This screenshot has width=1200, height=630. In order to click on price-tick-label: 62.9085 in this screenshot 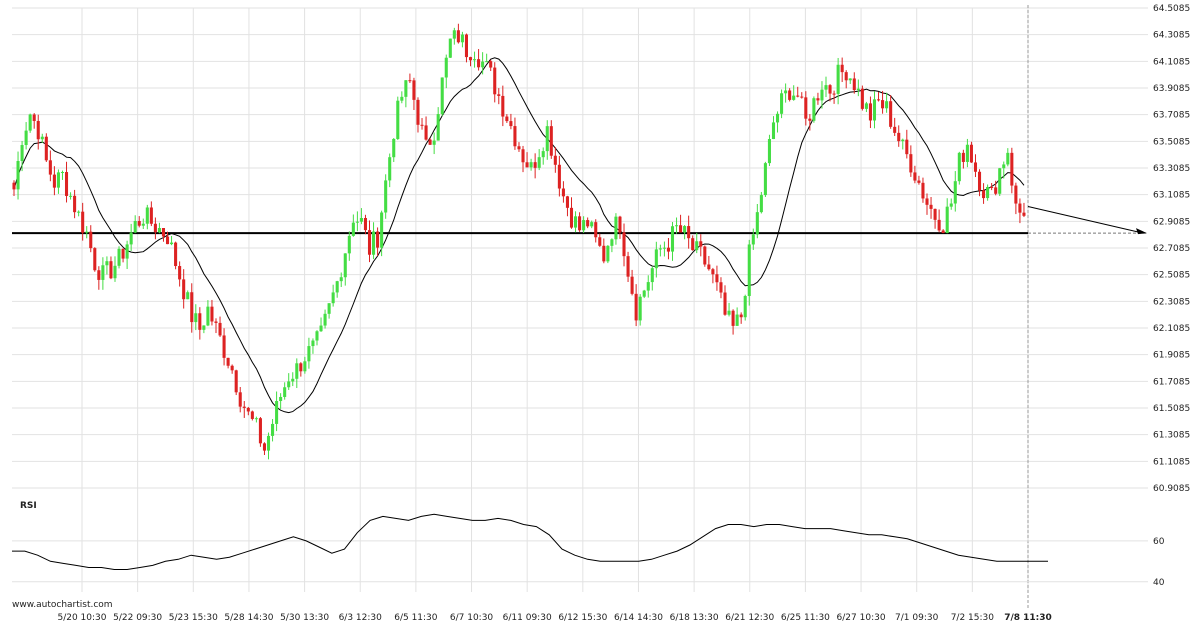, I will do `click(1171, 222)`.